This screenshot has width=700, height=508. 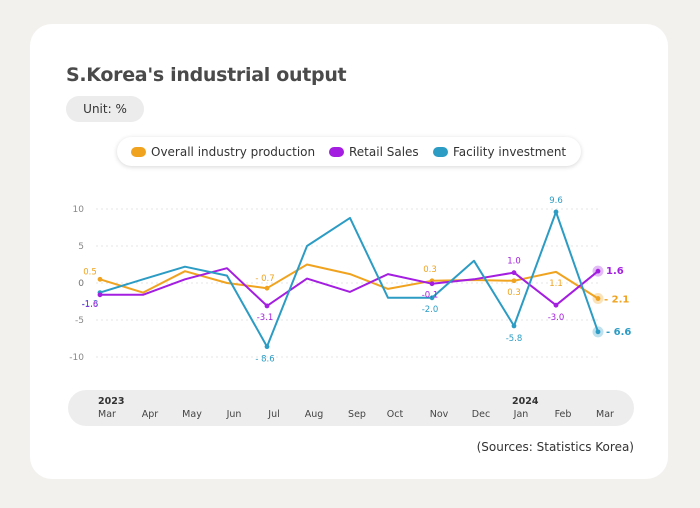 What do you see at coordinates (192, 414) in the screenshot?
I see `x-tick-label: May` at bounding box center [192, 414].